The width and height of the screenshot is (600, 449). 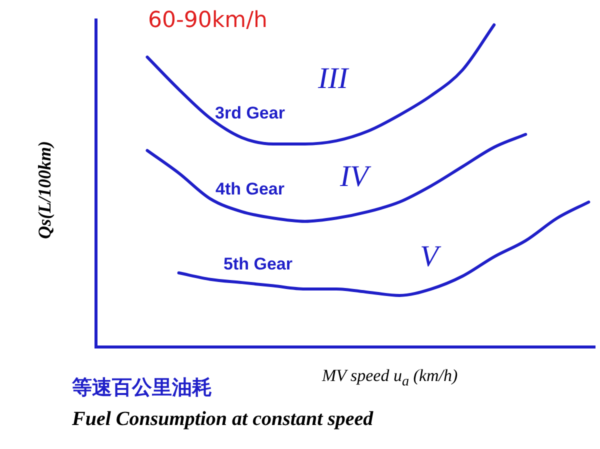 I want to click on x-axis-title: MV speed u$_{a}$ (km/h), so click(x=390, y=378).